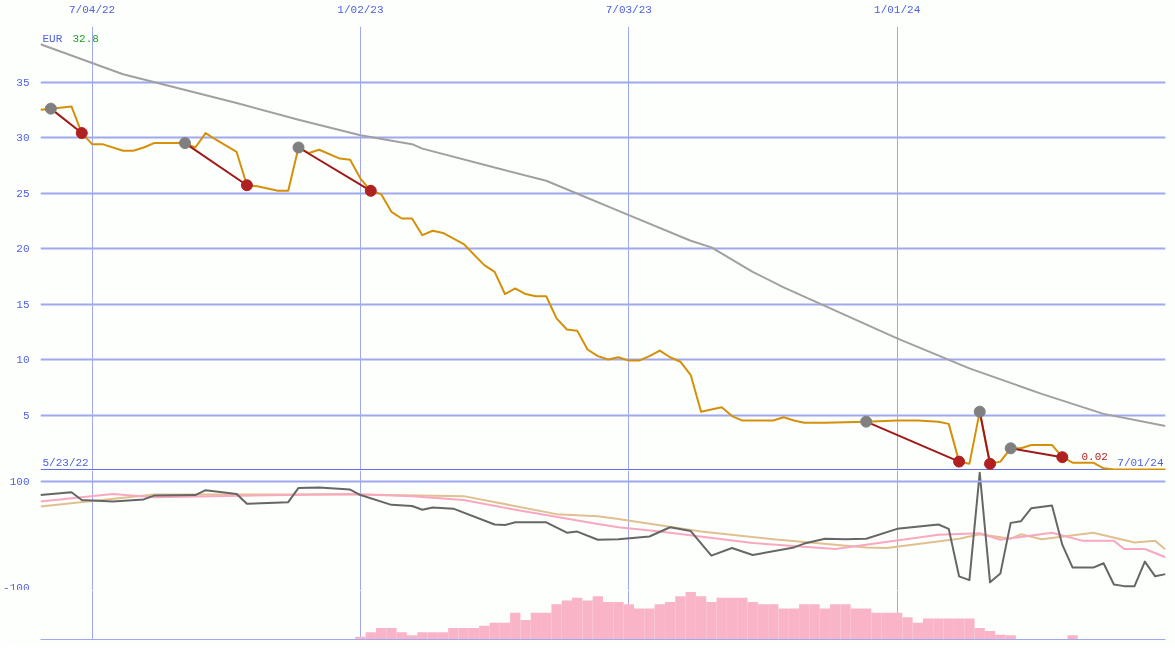  I want to click on x-tick-label: 1/01/24, so click(897, 9).